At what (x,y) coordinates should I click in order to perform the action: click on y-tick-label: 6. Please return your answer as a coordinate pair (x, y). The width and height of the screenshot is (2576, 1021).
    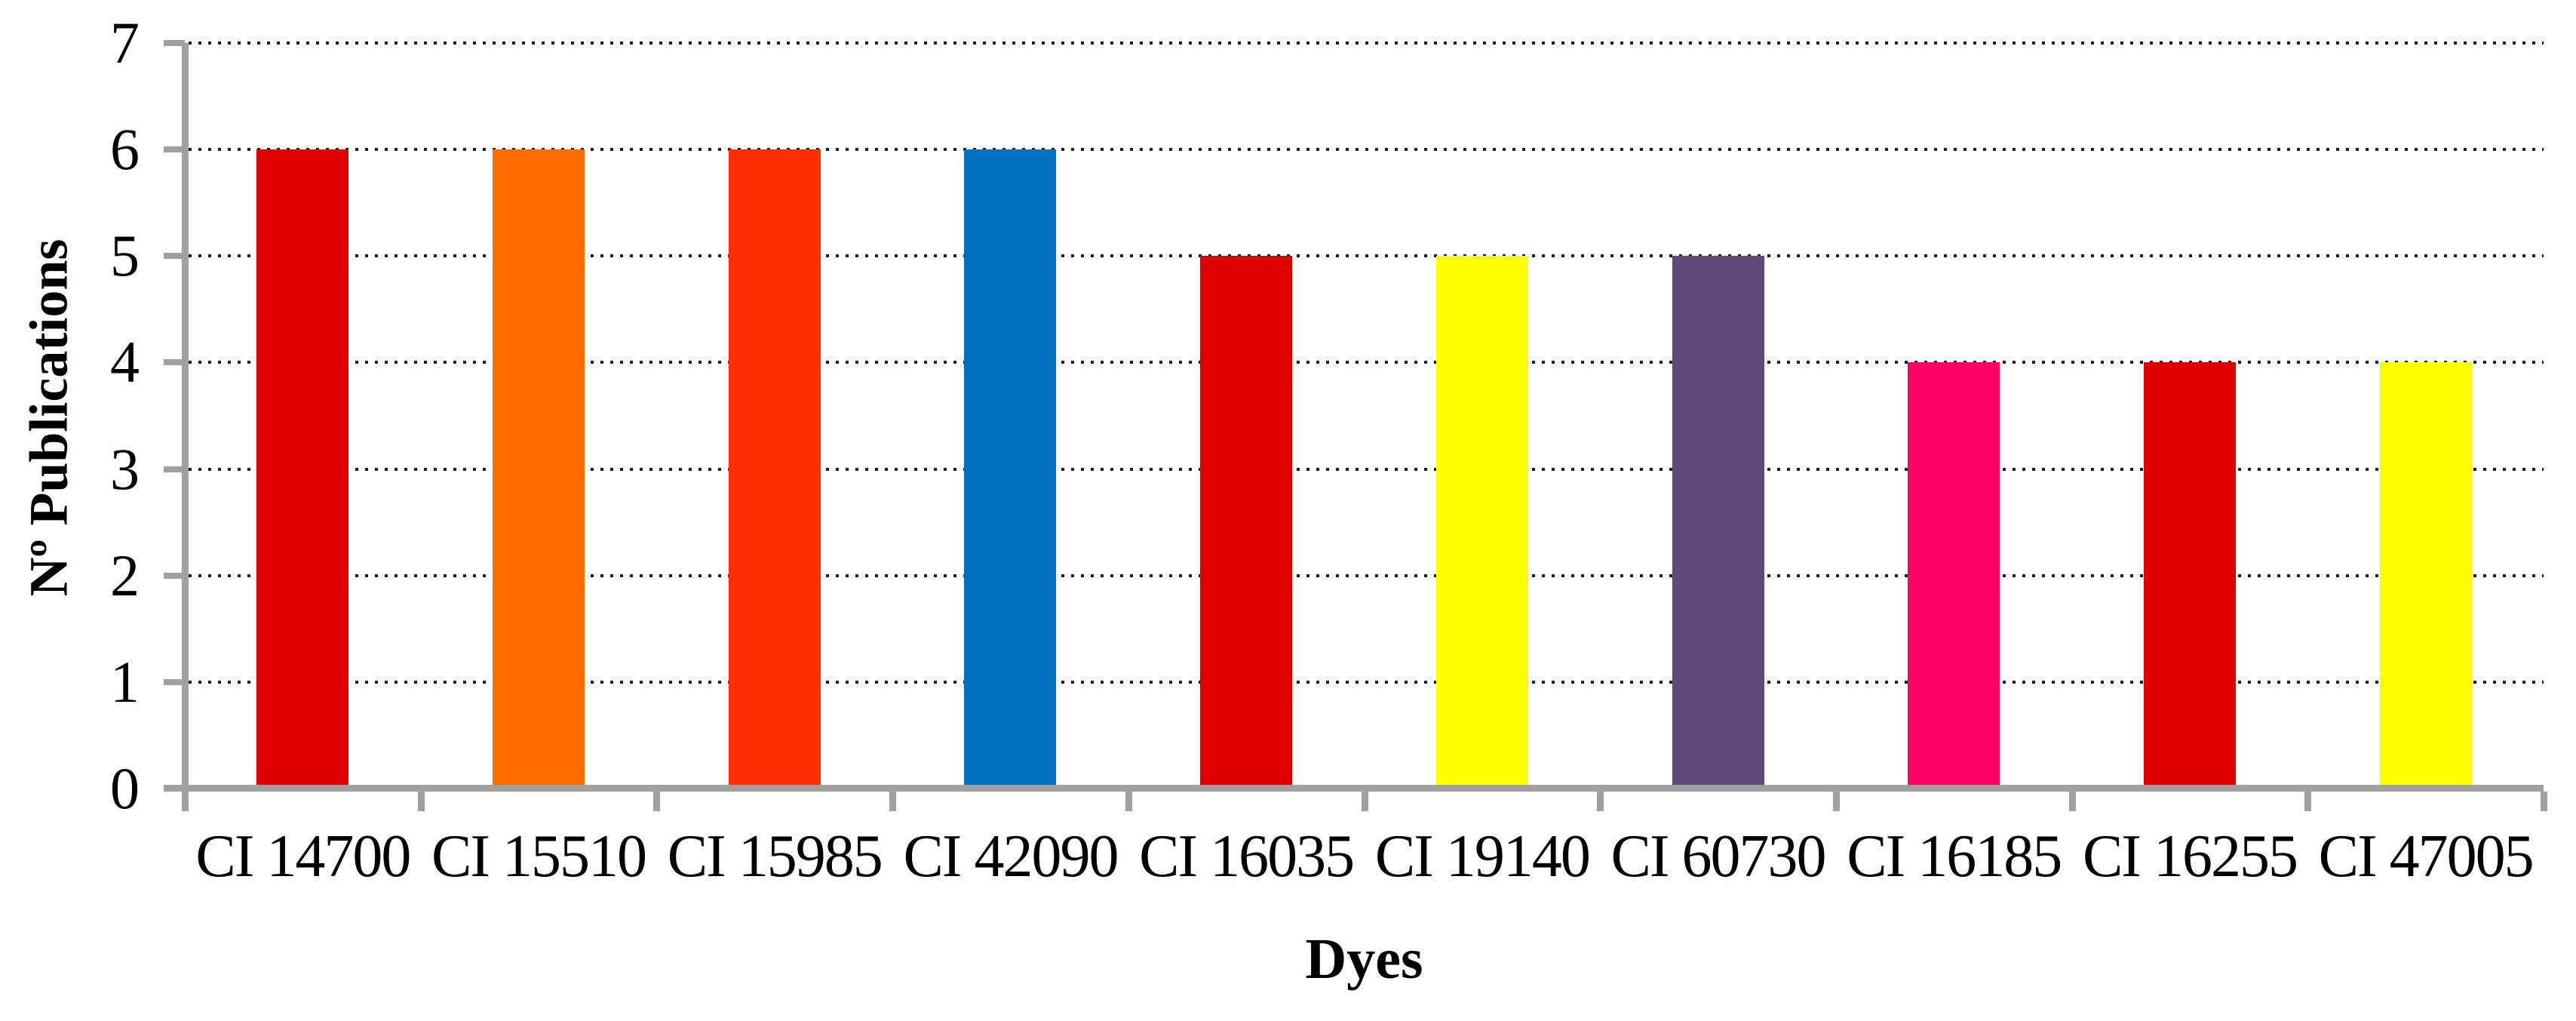
    Looking at the image, I should click on (125, 149).